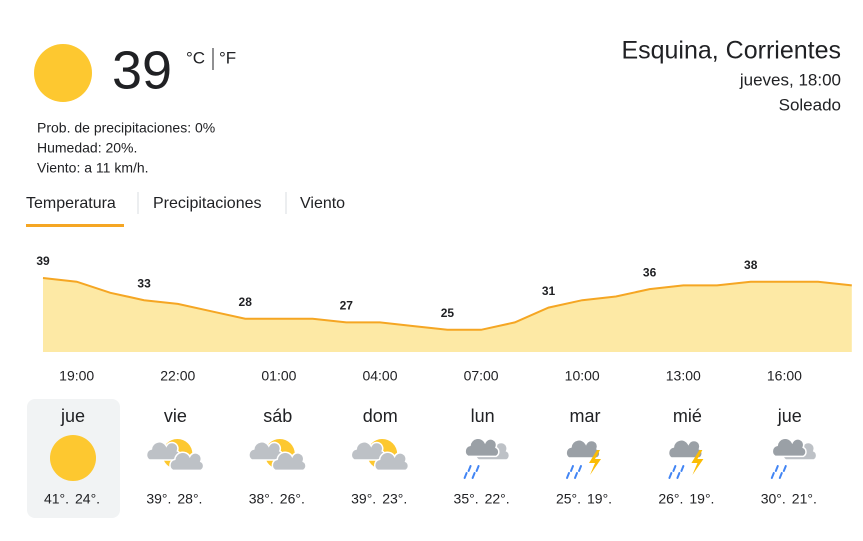  I want to click on value-label: 36, so click(650, 272).